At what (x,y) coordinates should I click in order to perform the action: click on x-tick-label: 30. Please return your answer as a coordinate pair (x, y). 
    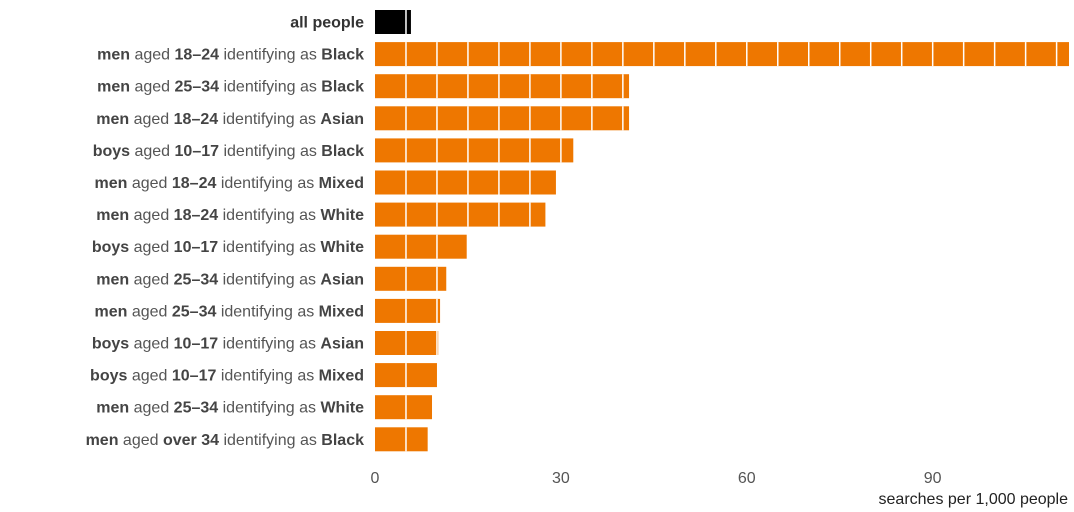
    Looking at the image, I should click on (561, 478).